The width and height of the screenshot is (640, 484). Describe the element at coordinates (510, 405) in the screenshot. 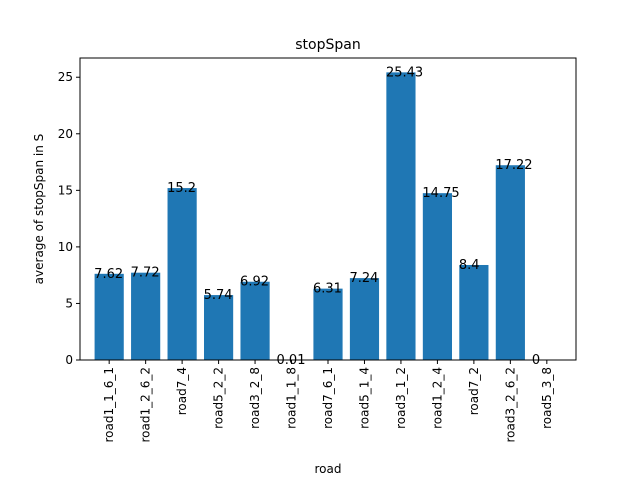

I see `x-tick-label-road3_2_6_2: road3_2_6_2` at that location.